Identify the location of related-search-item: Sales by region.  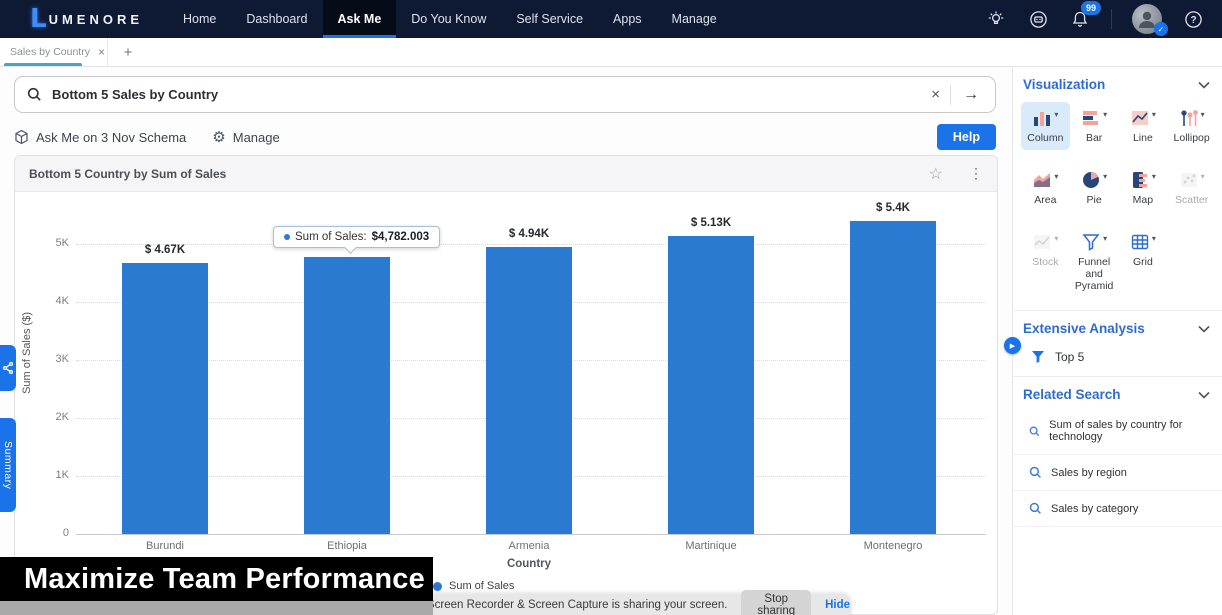
(1117, 473).